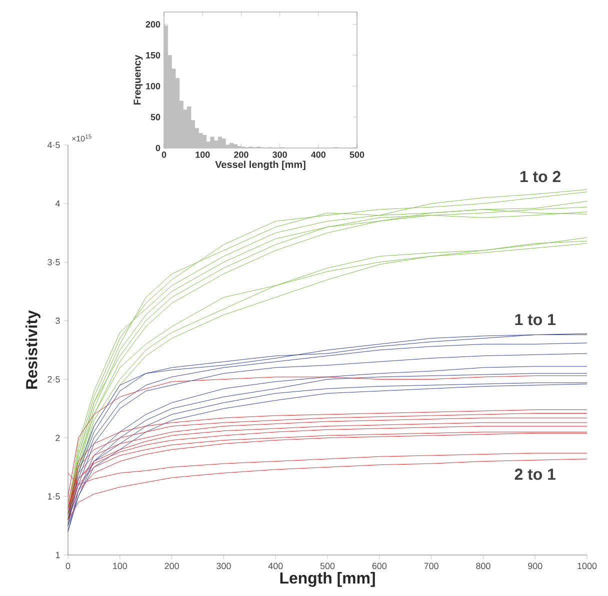  What do you see at coordinates (57, 203) in the screenshot?
I see `y-tick-label: 4` at bounding box center [57, 203].